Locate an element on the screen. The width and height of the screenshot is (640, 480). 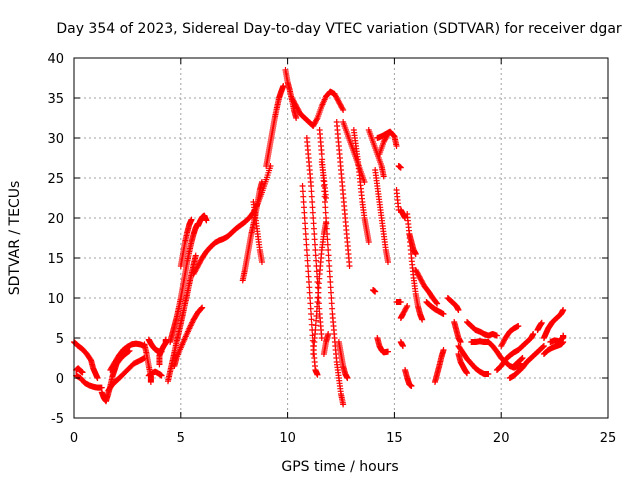
x-axis-title: GPS time / hours is located at coordinates (339, 467).